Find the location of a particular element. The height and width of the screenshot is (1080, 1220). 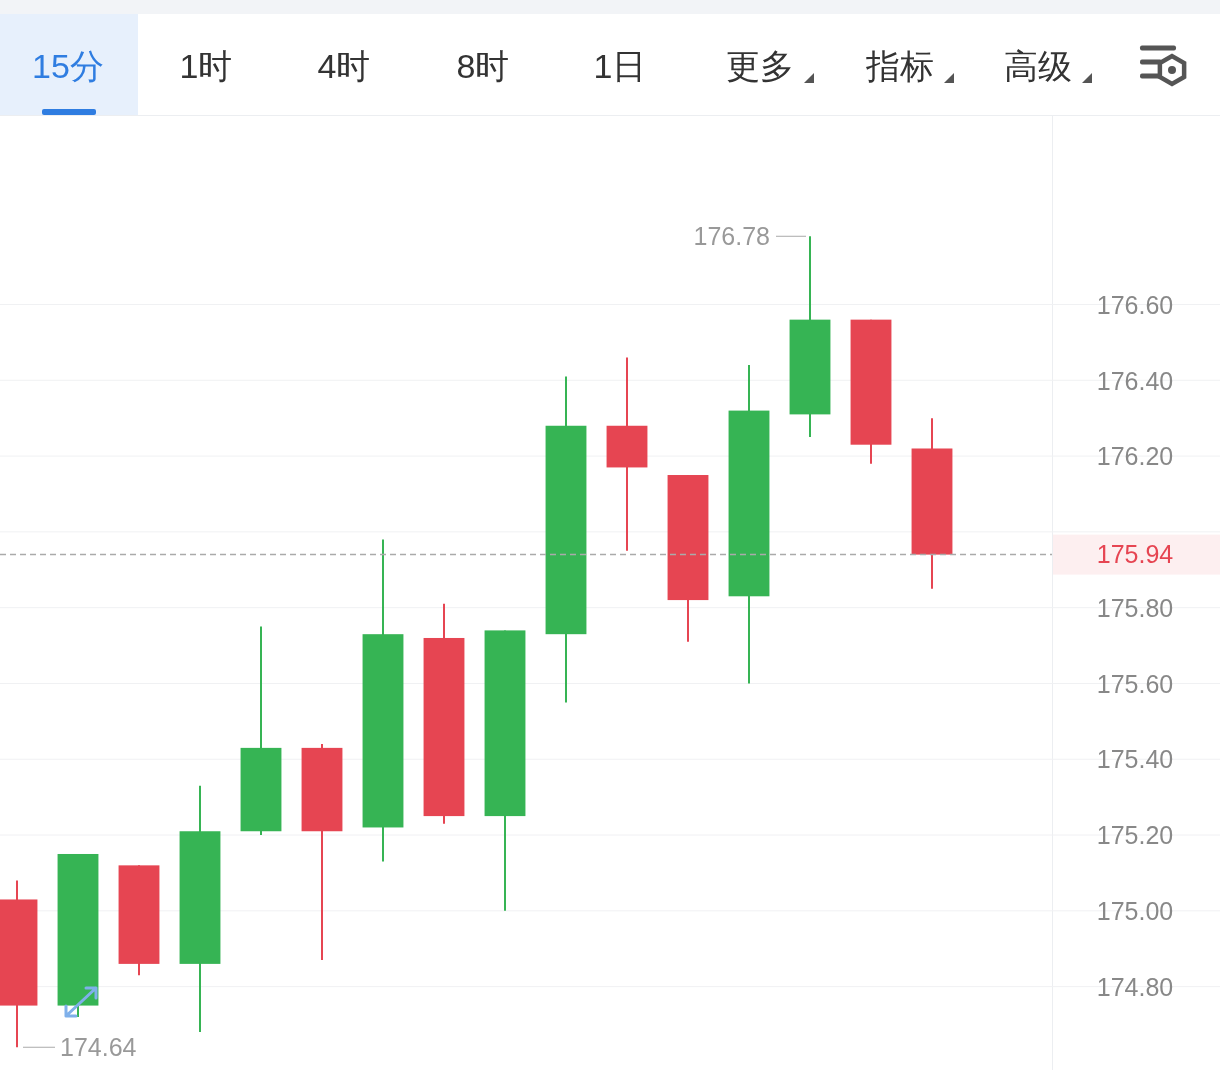

y-tick-label: 174.80 is located at coordinates (1135, 986).